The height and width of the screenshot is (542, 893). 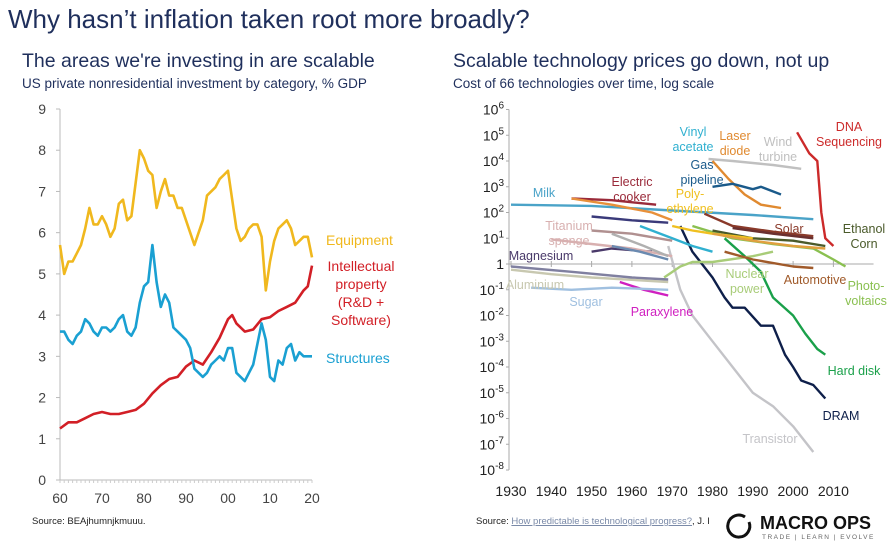 I want to click on series-label-wind-turbine: Wind, so click(x=778, y=142).